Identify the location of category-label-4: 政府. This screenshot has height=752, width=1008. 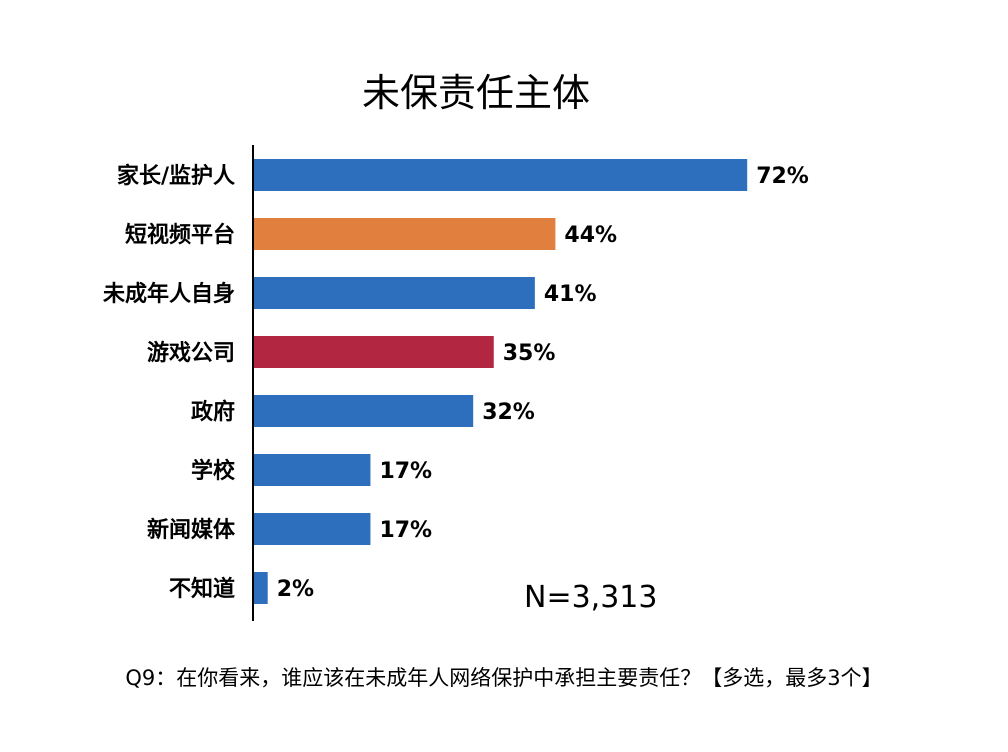
(213, 412).